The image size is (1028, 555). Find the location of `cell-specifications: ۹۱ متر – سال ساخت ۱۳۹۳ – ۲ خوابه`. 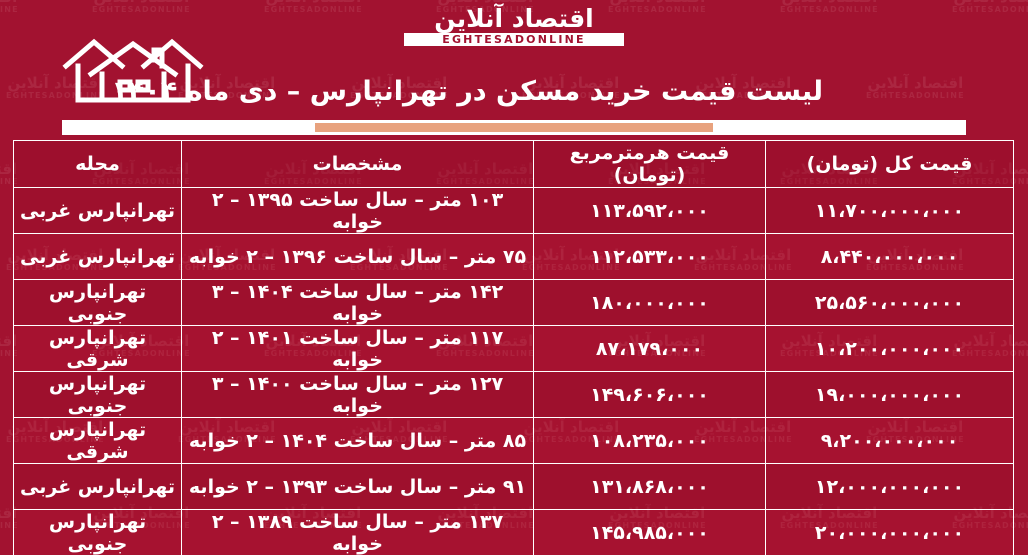

cell-specifications: ۹۱ متر – سال ساخت ۱۳۹۳ – ۲ خوابه is located at coordinates (357, 486).